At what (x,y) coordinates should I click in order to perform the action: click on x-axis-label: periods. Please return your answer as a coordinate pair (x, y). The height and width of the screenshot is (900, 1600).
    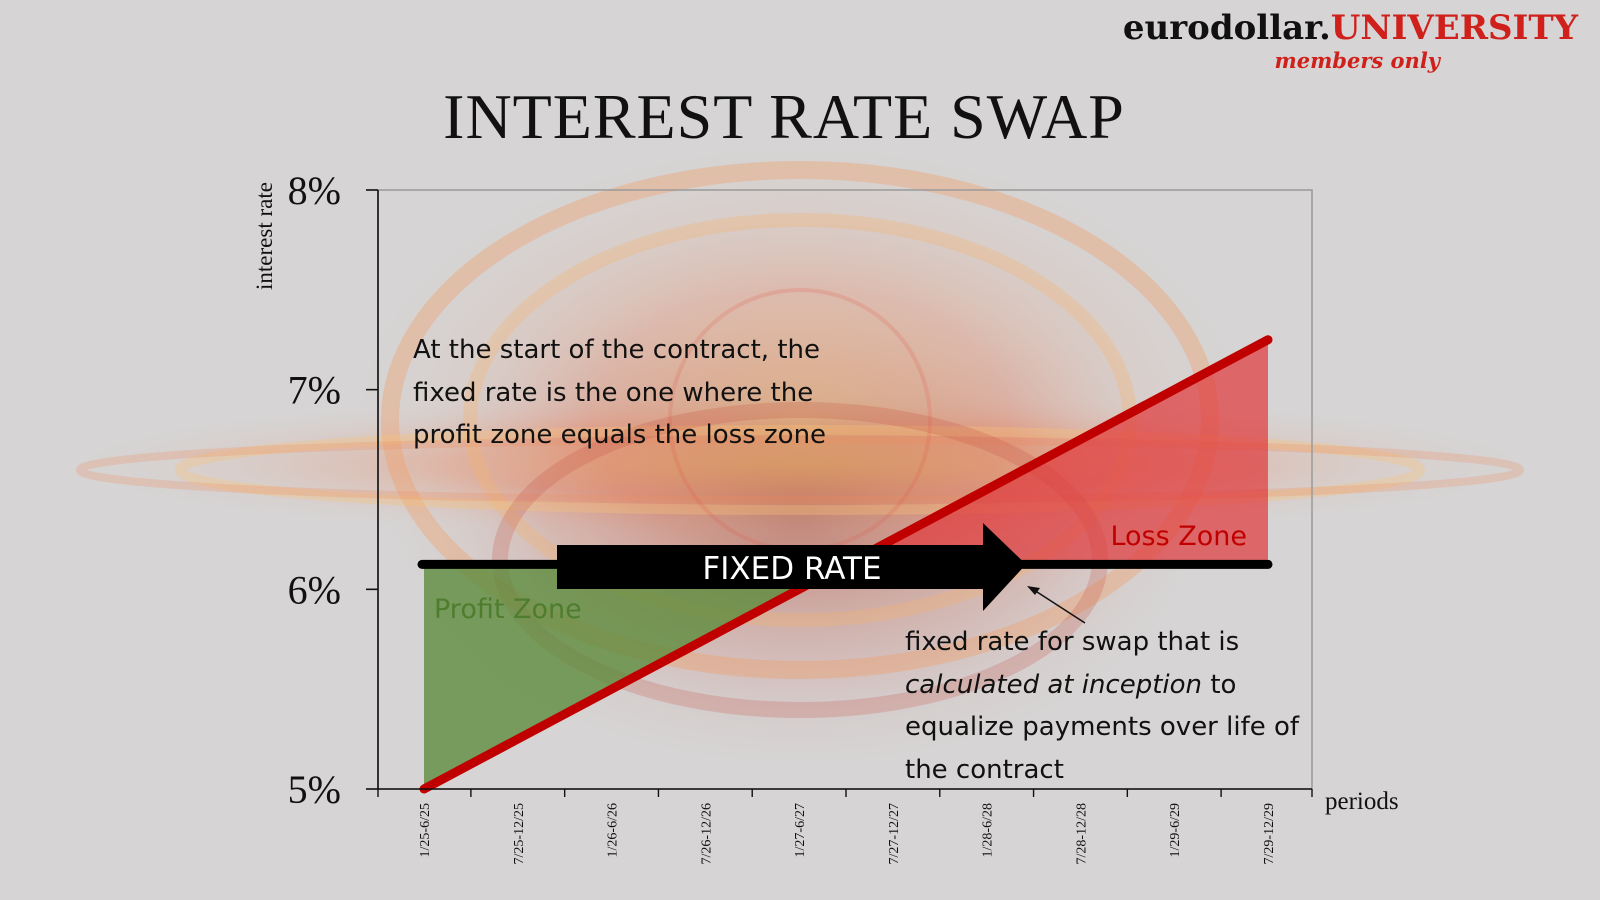
    Looking at the image, I should click on (1362, 801).